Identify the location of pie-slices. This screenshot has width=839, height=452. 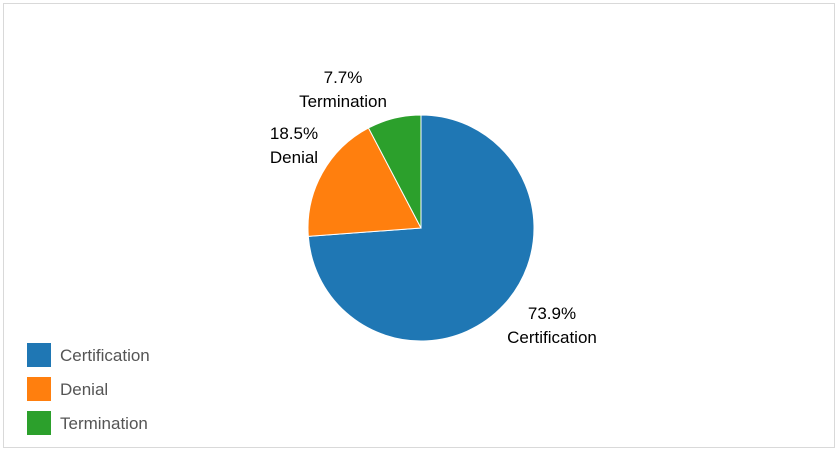
(421, 228).